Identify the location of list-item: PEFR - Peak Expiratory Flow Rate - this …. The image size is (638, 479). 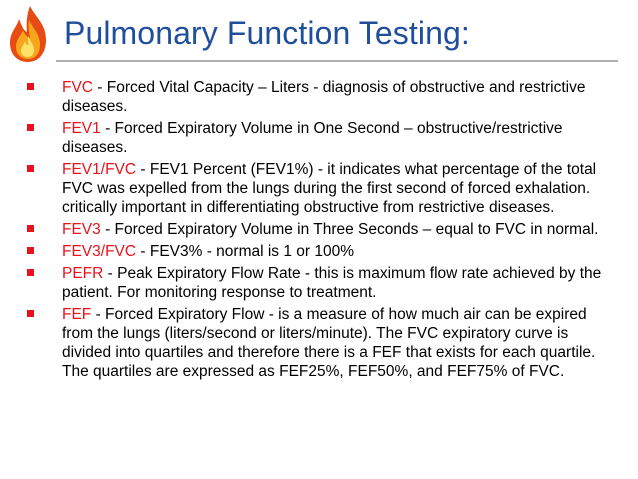
(316, 283).